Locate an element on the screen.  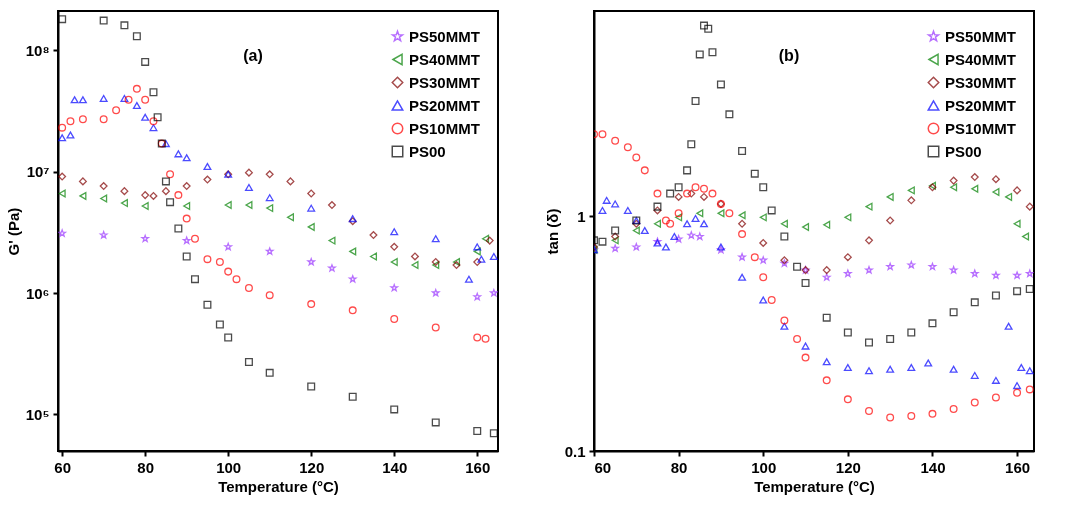
y-tick-label: 0.1 is located at coordinates (575, 451).